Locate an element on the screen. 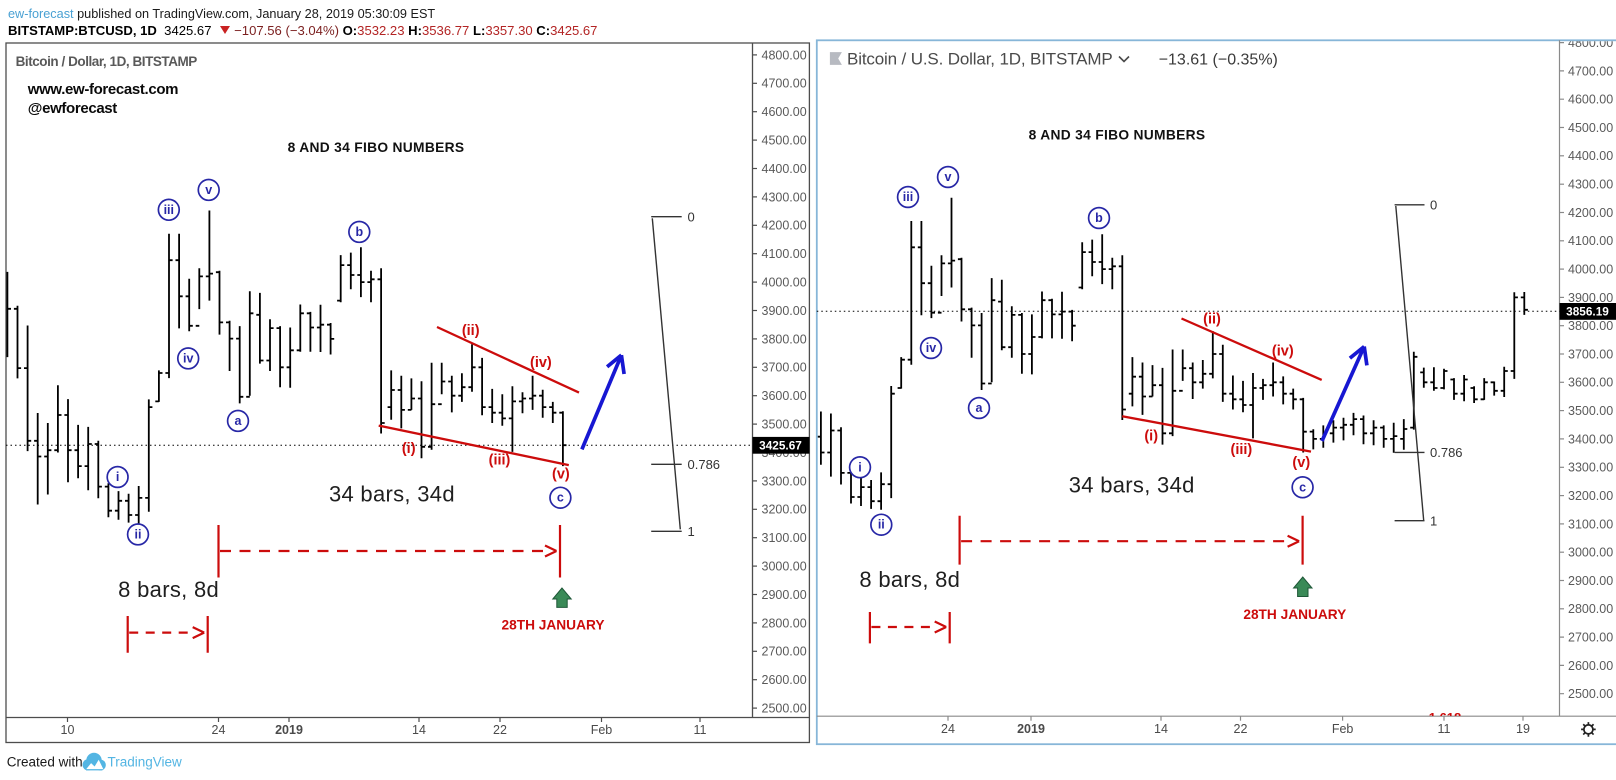  svg-text: (ii) is located at coordinates (1212, 319).